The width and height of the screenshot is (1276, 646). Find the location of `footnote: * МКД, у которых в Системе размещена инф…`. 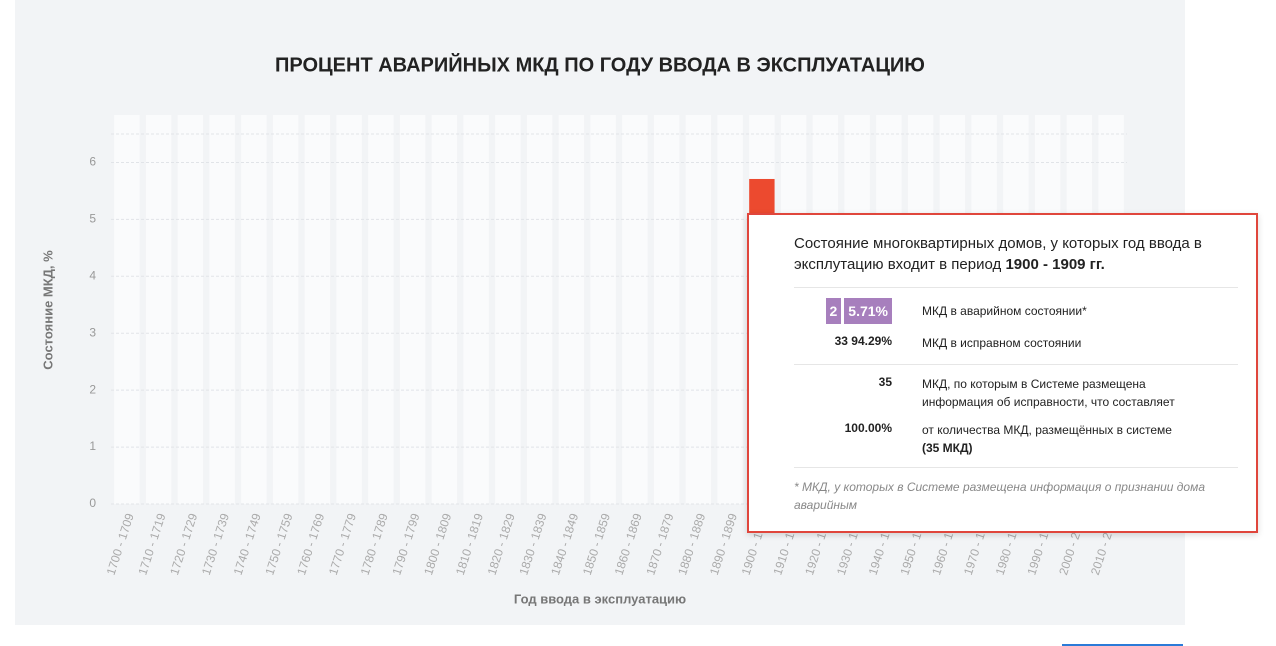

footnote: * МКД, у которых в Системе размещена инф… is located at coordinates (1000, 496).